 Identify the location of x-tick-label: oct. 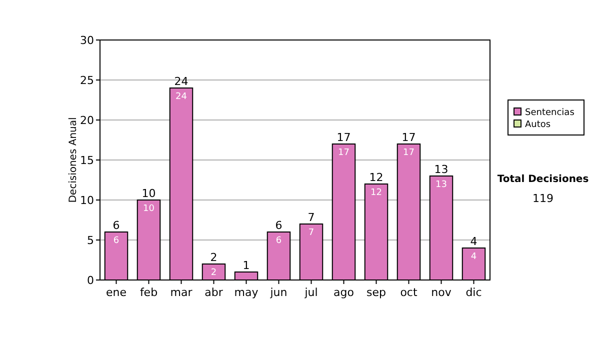
(409, 292).